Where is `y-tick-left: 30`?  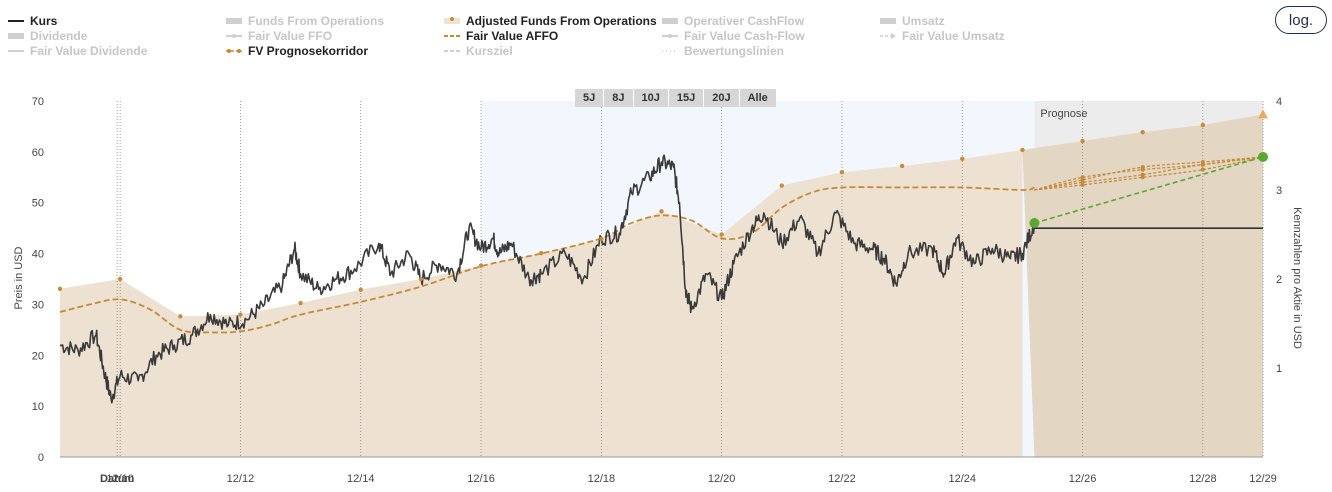 y-tick-left: 30 is located at coordinates (38, 305).